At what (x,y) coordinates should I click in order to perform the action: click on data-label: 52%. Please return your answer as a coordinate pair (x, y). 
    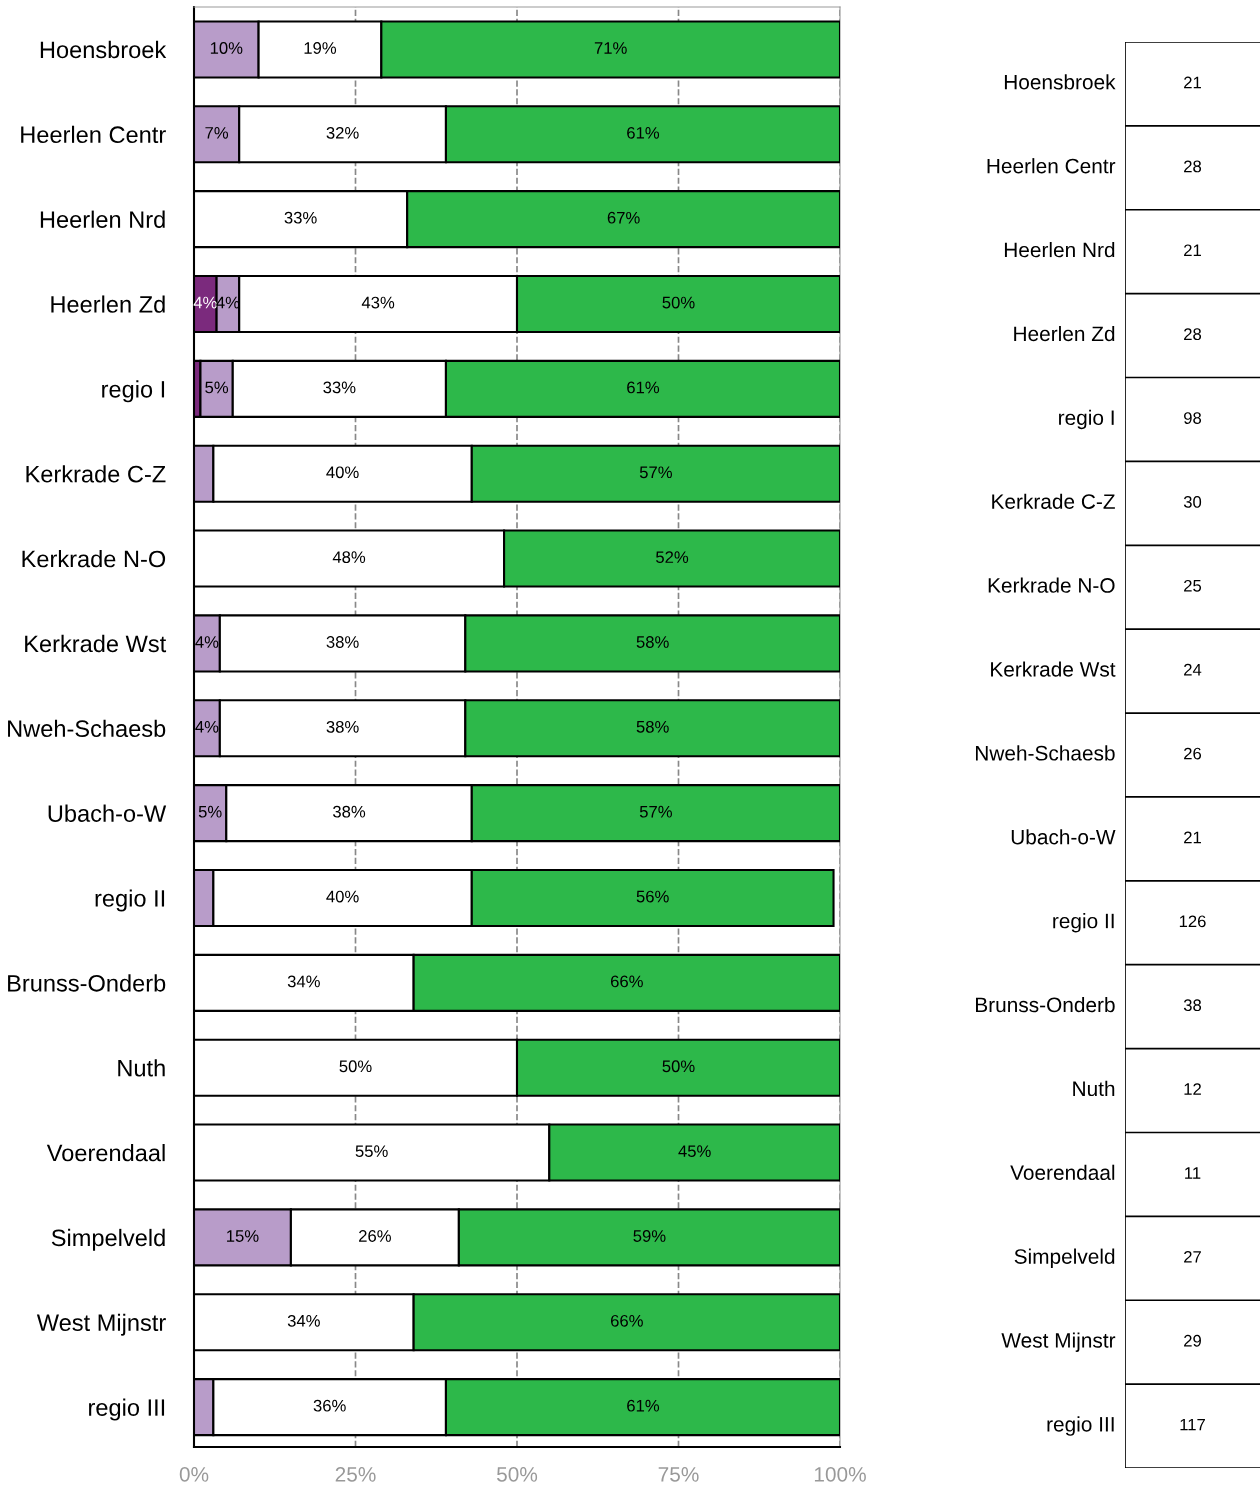
    Looking at the image, I should click on (672, 557).